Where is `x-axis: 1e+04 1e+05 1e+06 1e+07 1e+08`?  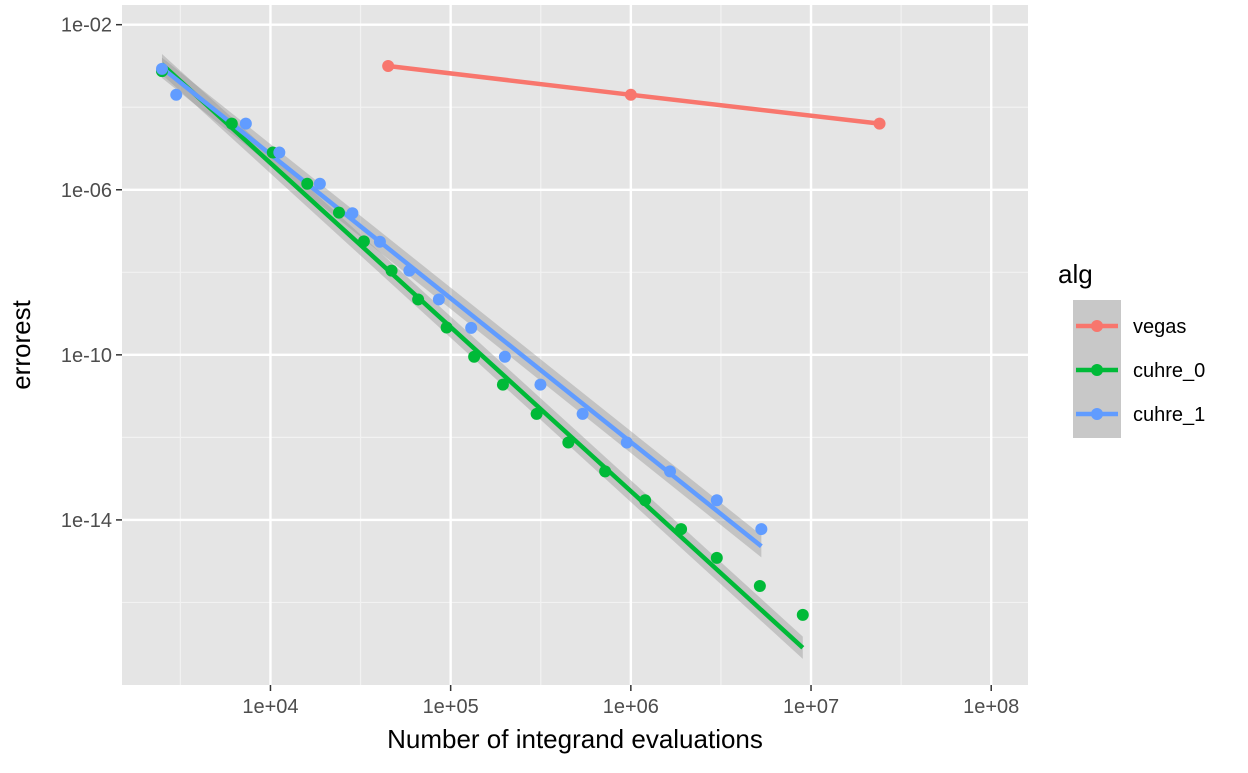
x-axis: 1e+04 1e+05 1e+06 1e+07 1e+08 is located at coordinates (630, 701).